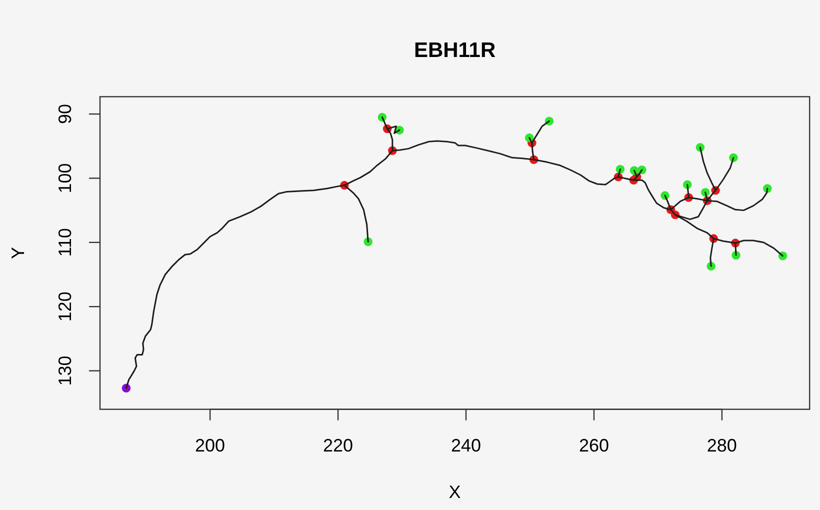 The image size is (820, 510). Describe the element at coordinates (65, 307) in the screenshot. I see `y-tick-label: 120` at that location.